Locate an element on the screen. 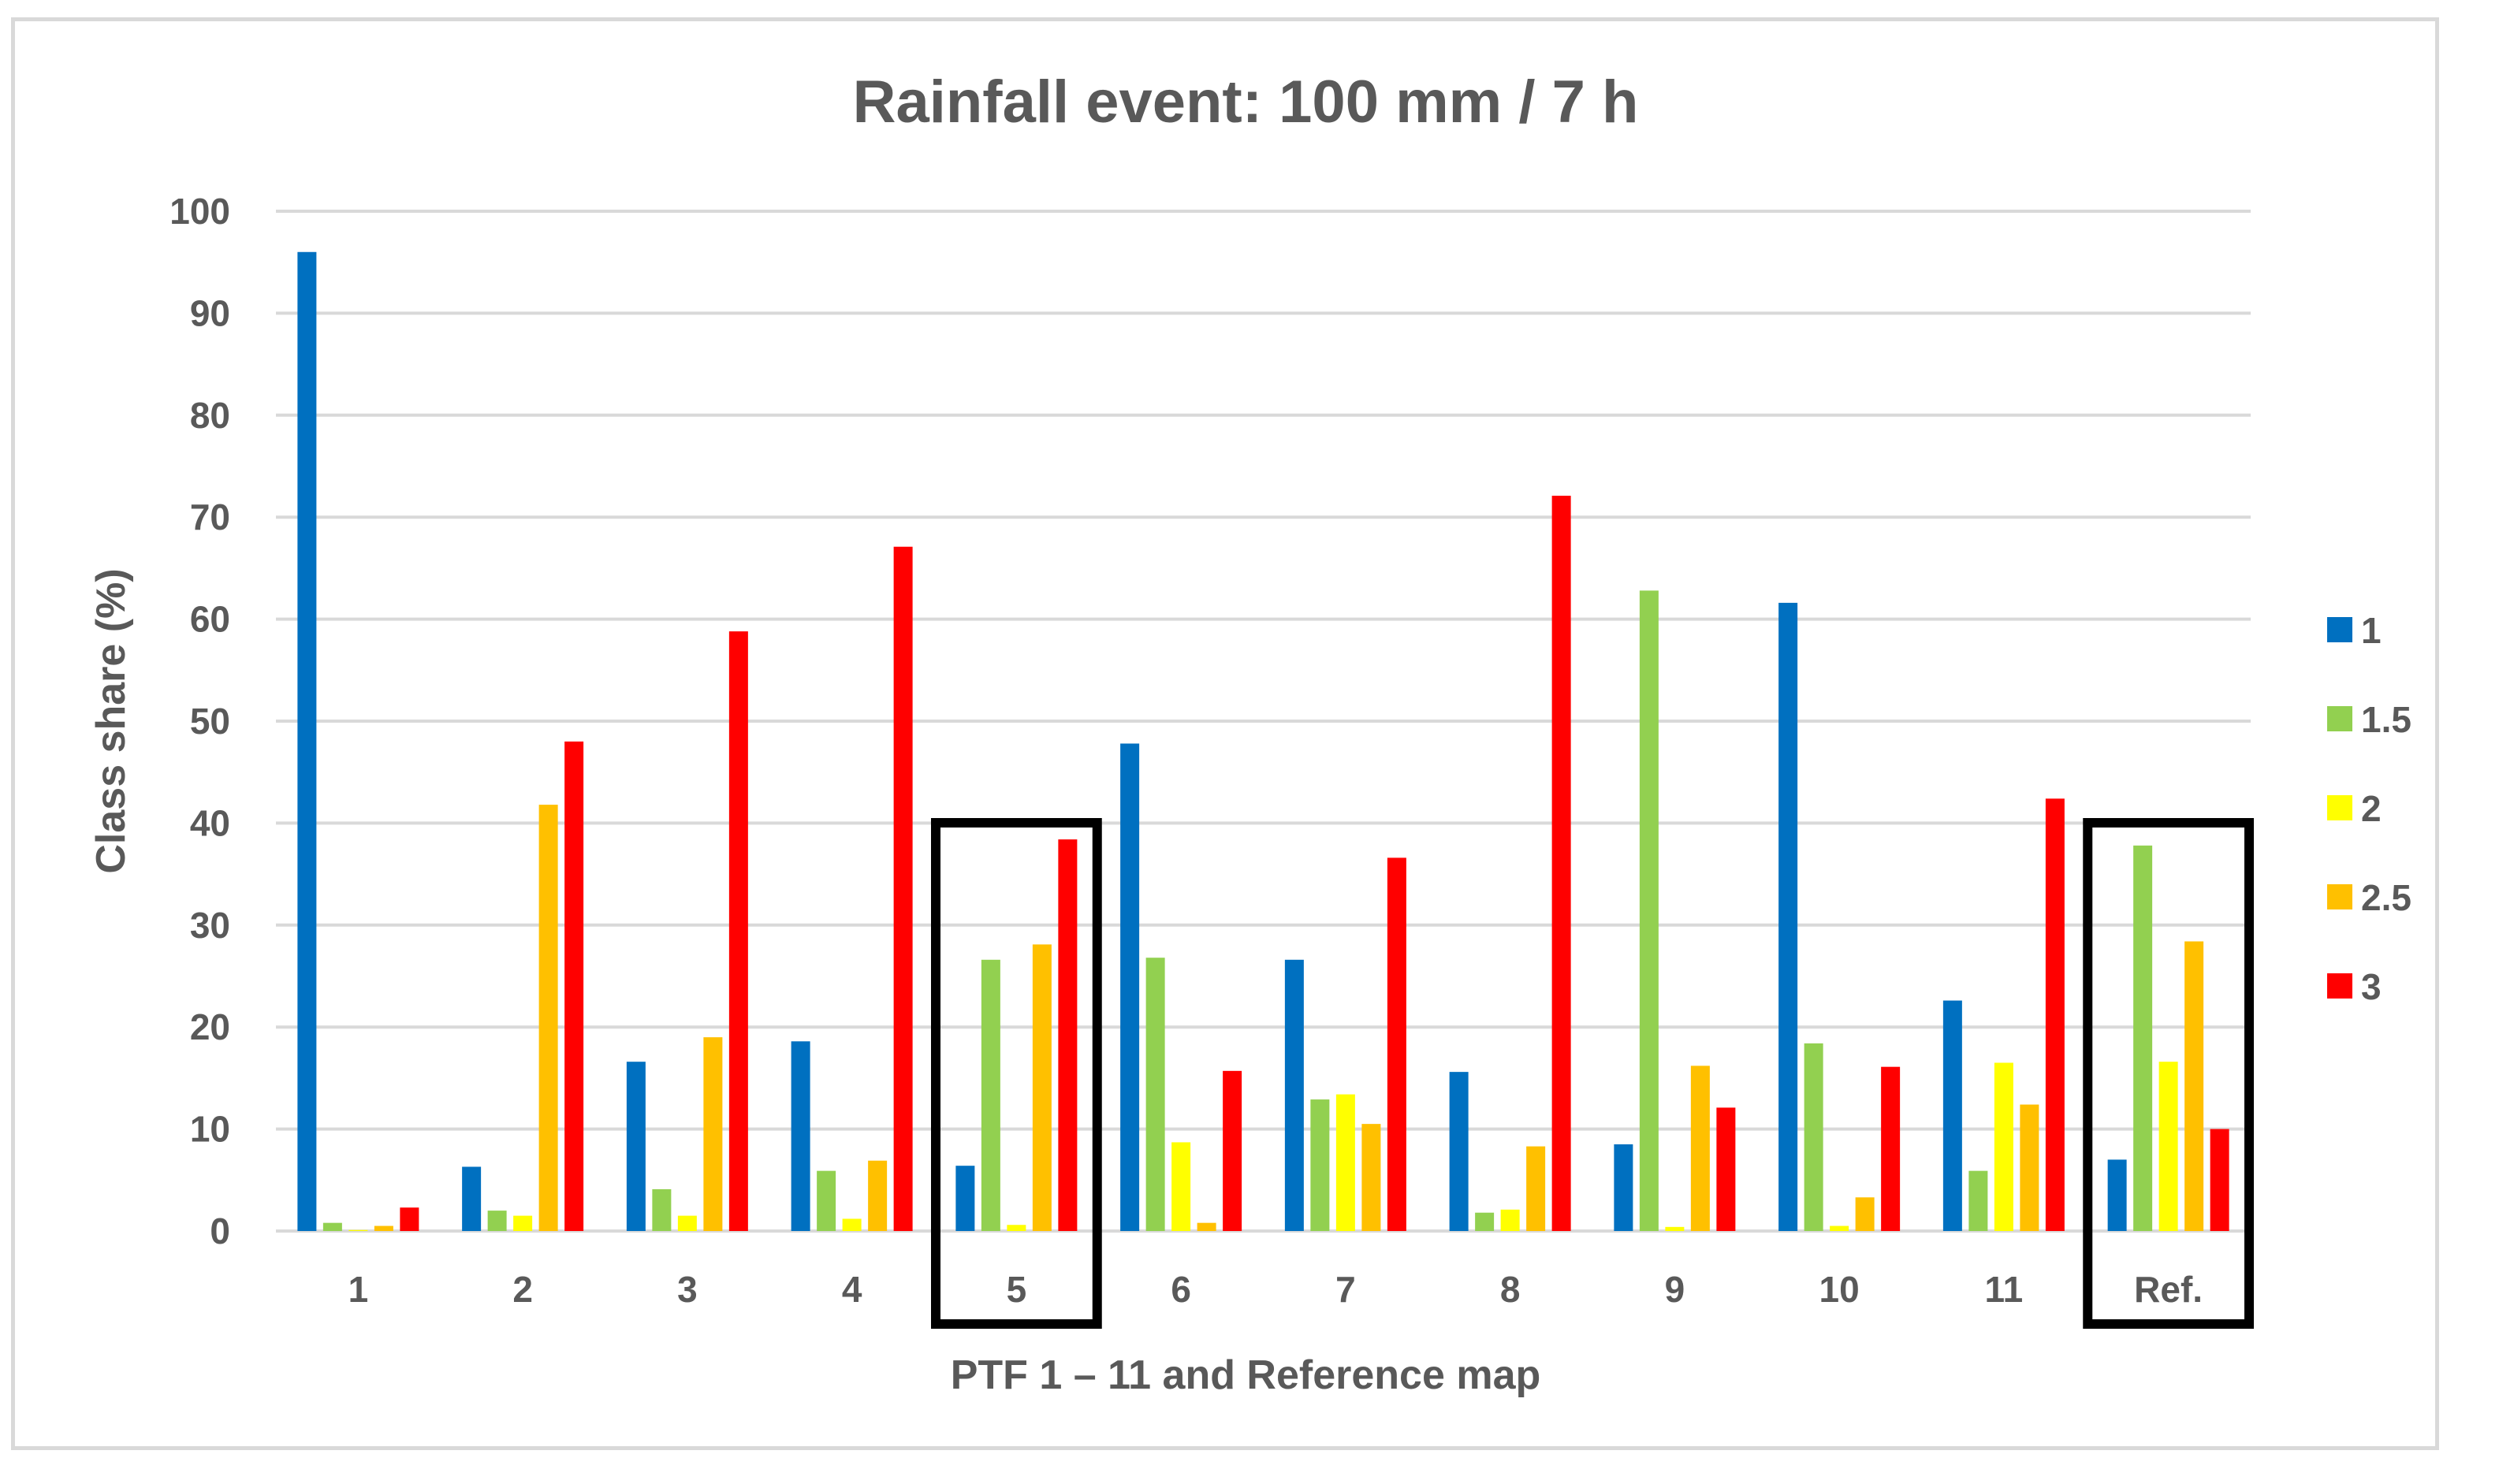 This screenshot has height=1484, width=2499. legend: 1 1.5 2 2.5 3 is located at coordinates (2369, 808).